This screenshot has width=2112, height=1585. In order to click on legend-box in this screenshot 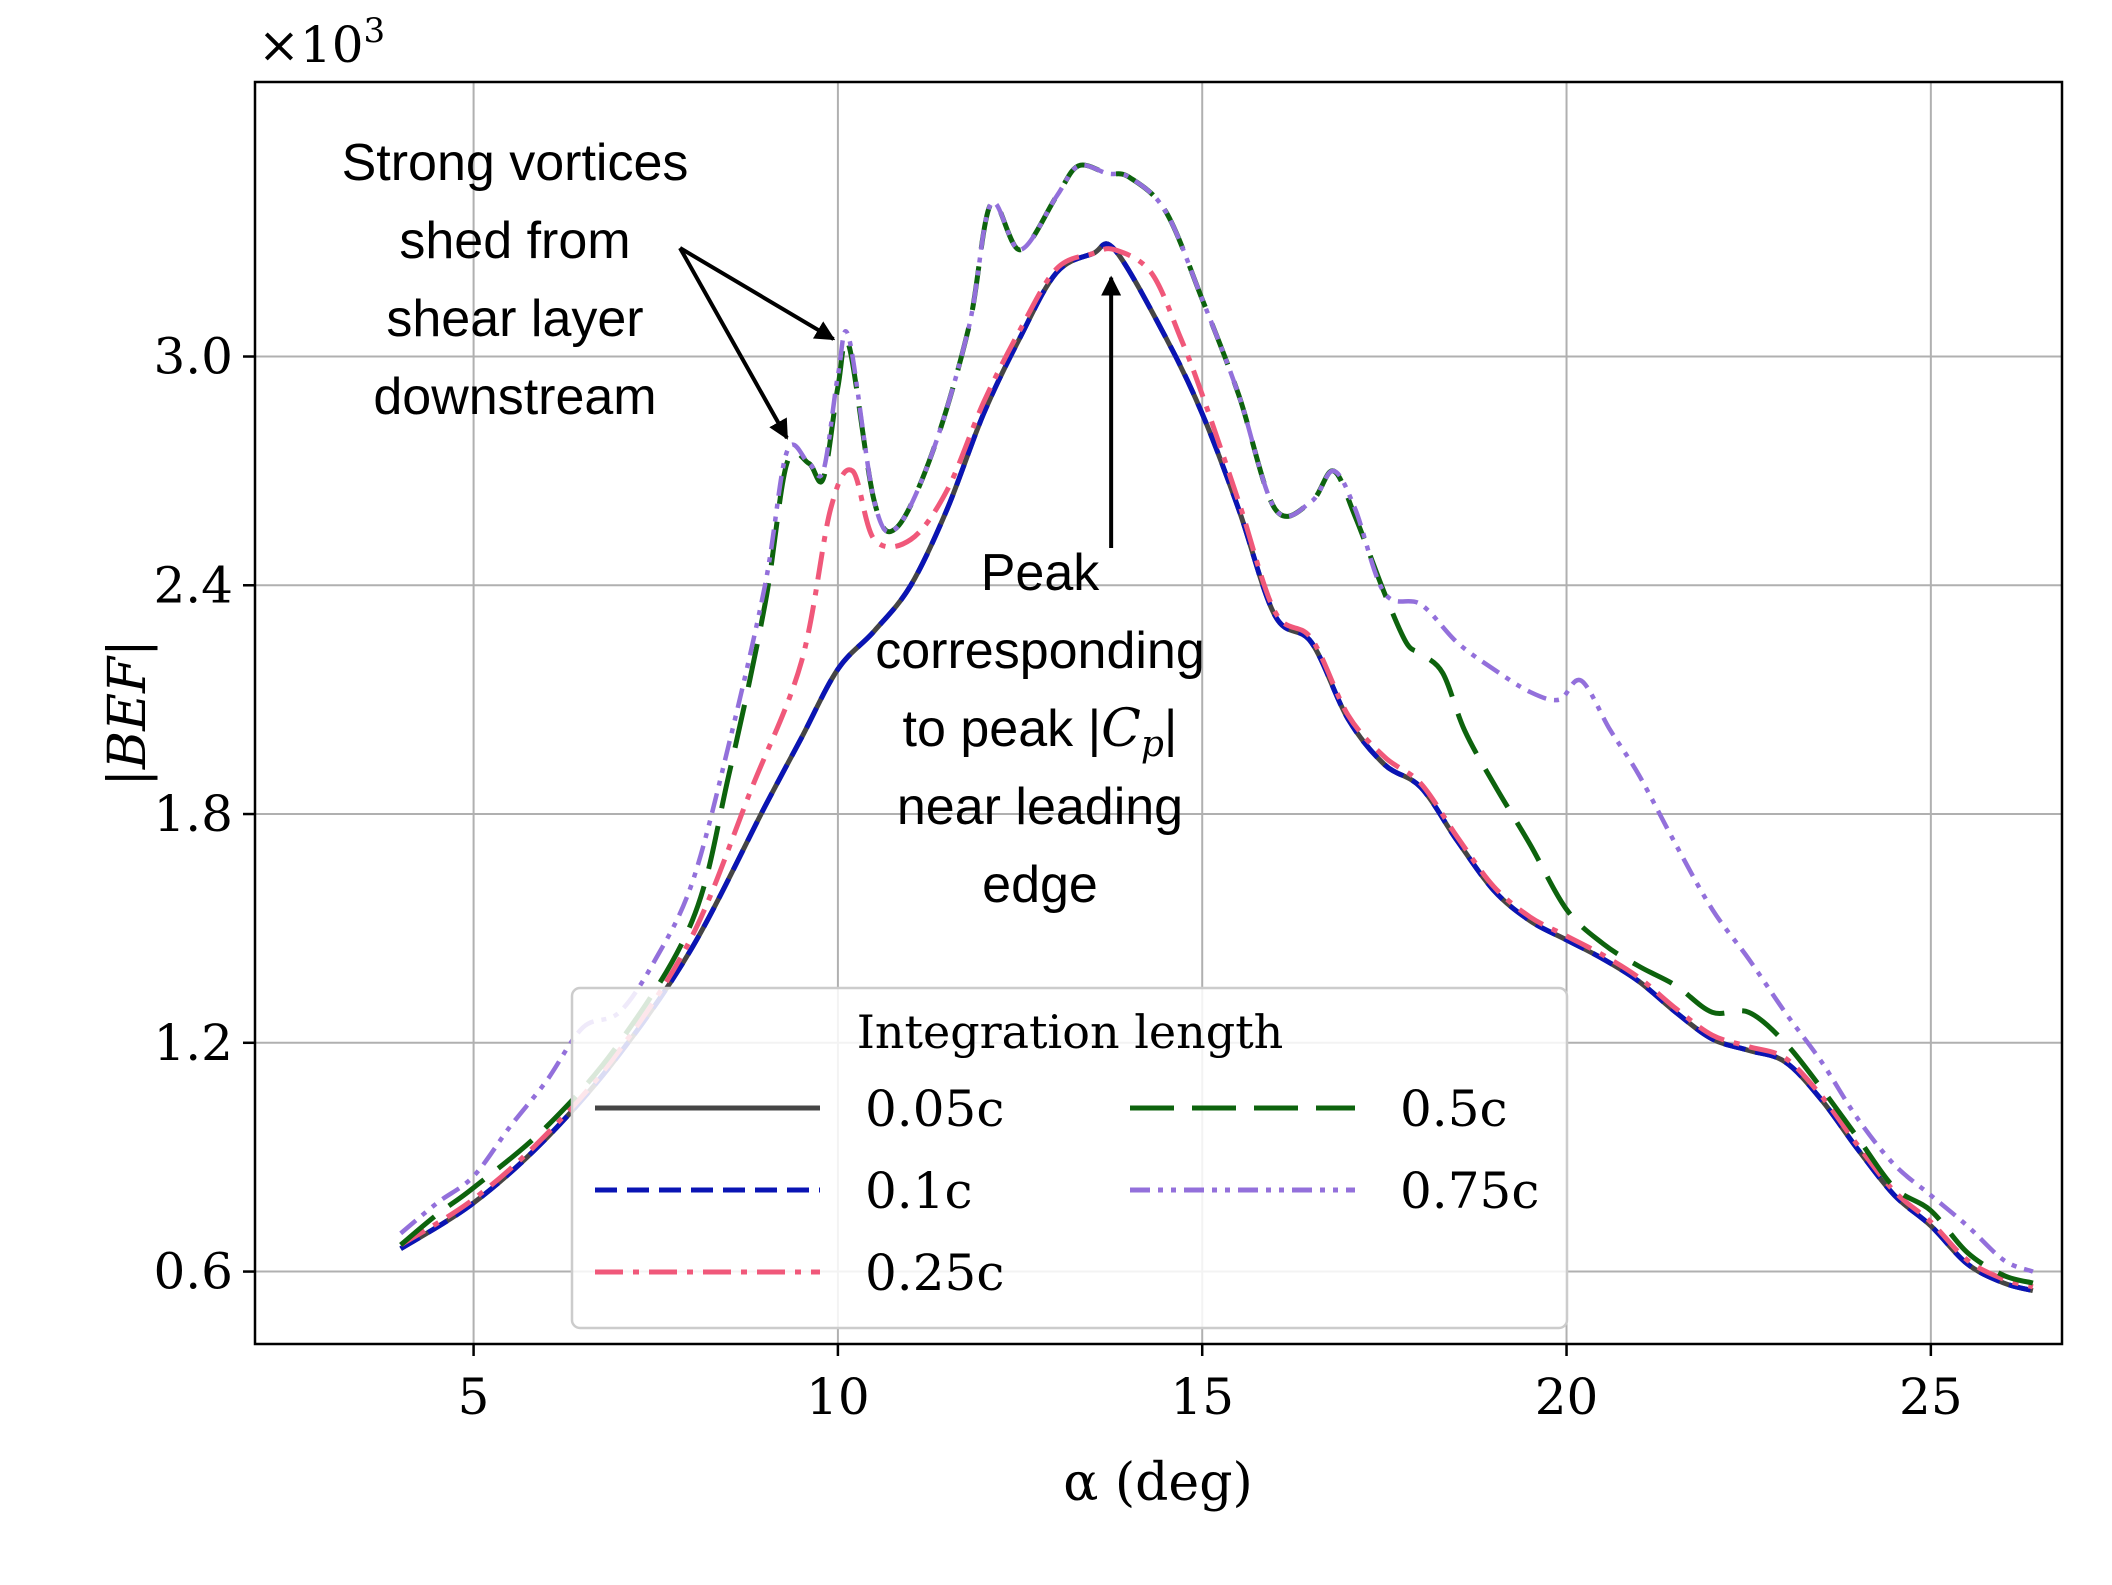, I will do `click(1069, 1158)`.